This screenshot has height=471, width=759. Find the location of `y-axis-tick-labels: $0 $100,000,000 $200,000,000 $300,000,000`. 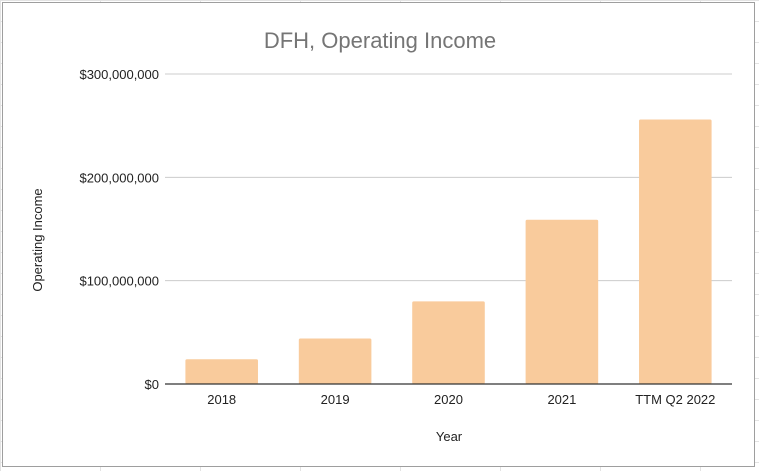

y-axis-tick-labels: $0 $100,000,000 $200,000,000 $300,000,000 is located at coordinates (119, 229).